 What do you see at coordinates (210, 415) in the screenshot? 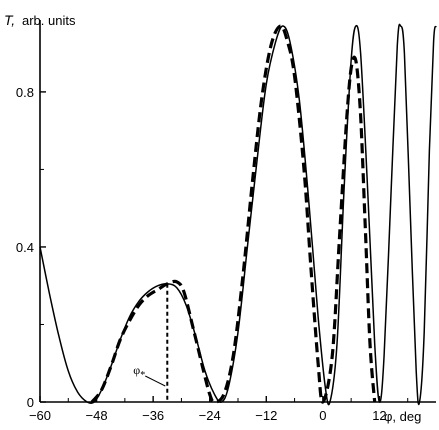
I see `x-tick-label: −24` at bounding box center [210, 415].